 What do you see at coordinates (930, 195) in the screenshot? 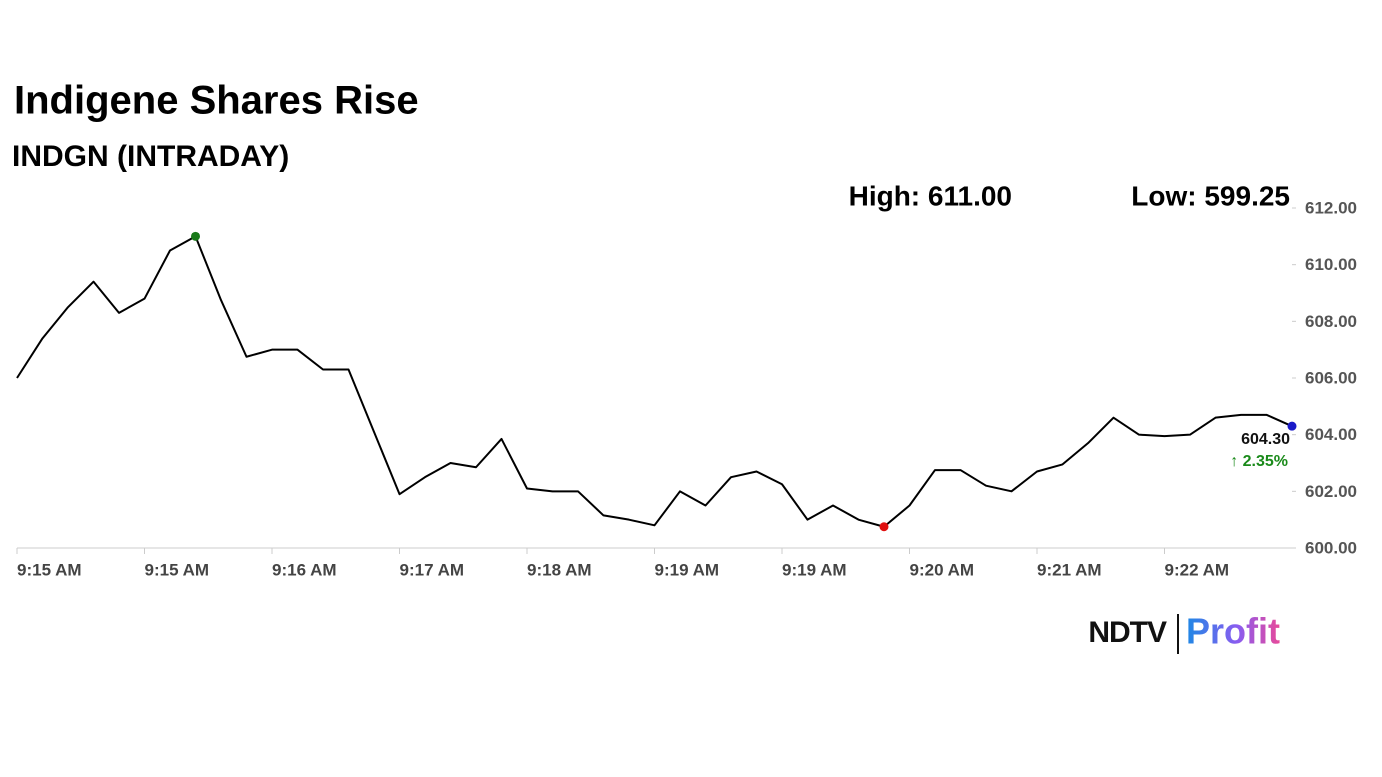
I see `high-label: High: 611.00` at bounding box center [930, 195].